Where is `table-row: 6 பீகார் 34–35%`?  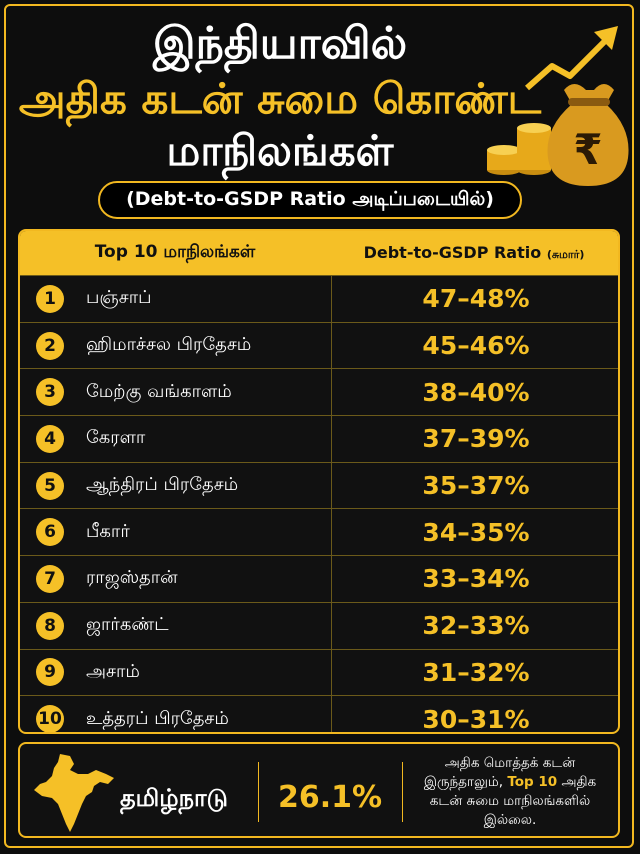
table-row: 6 பீகார் 34–35% is located at coordinates (319, 531).